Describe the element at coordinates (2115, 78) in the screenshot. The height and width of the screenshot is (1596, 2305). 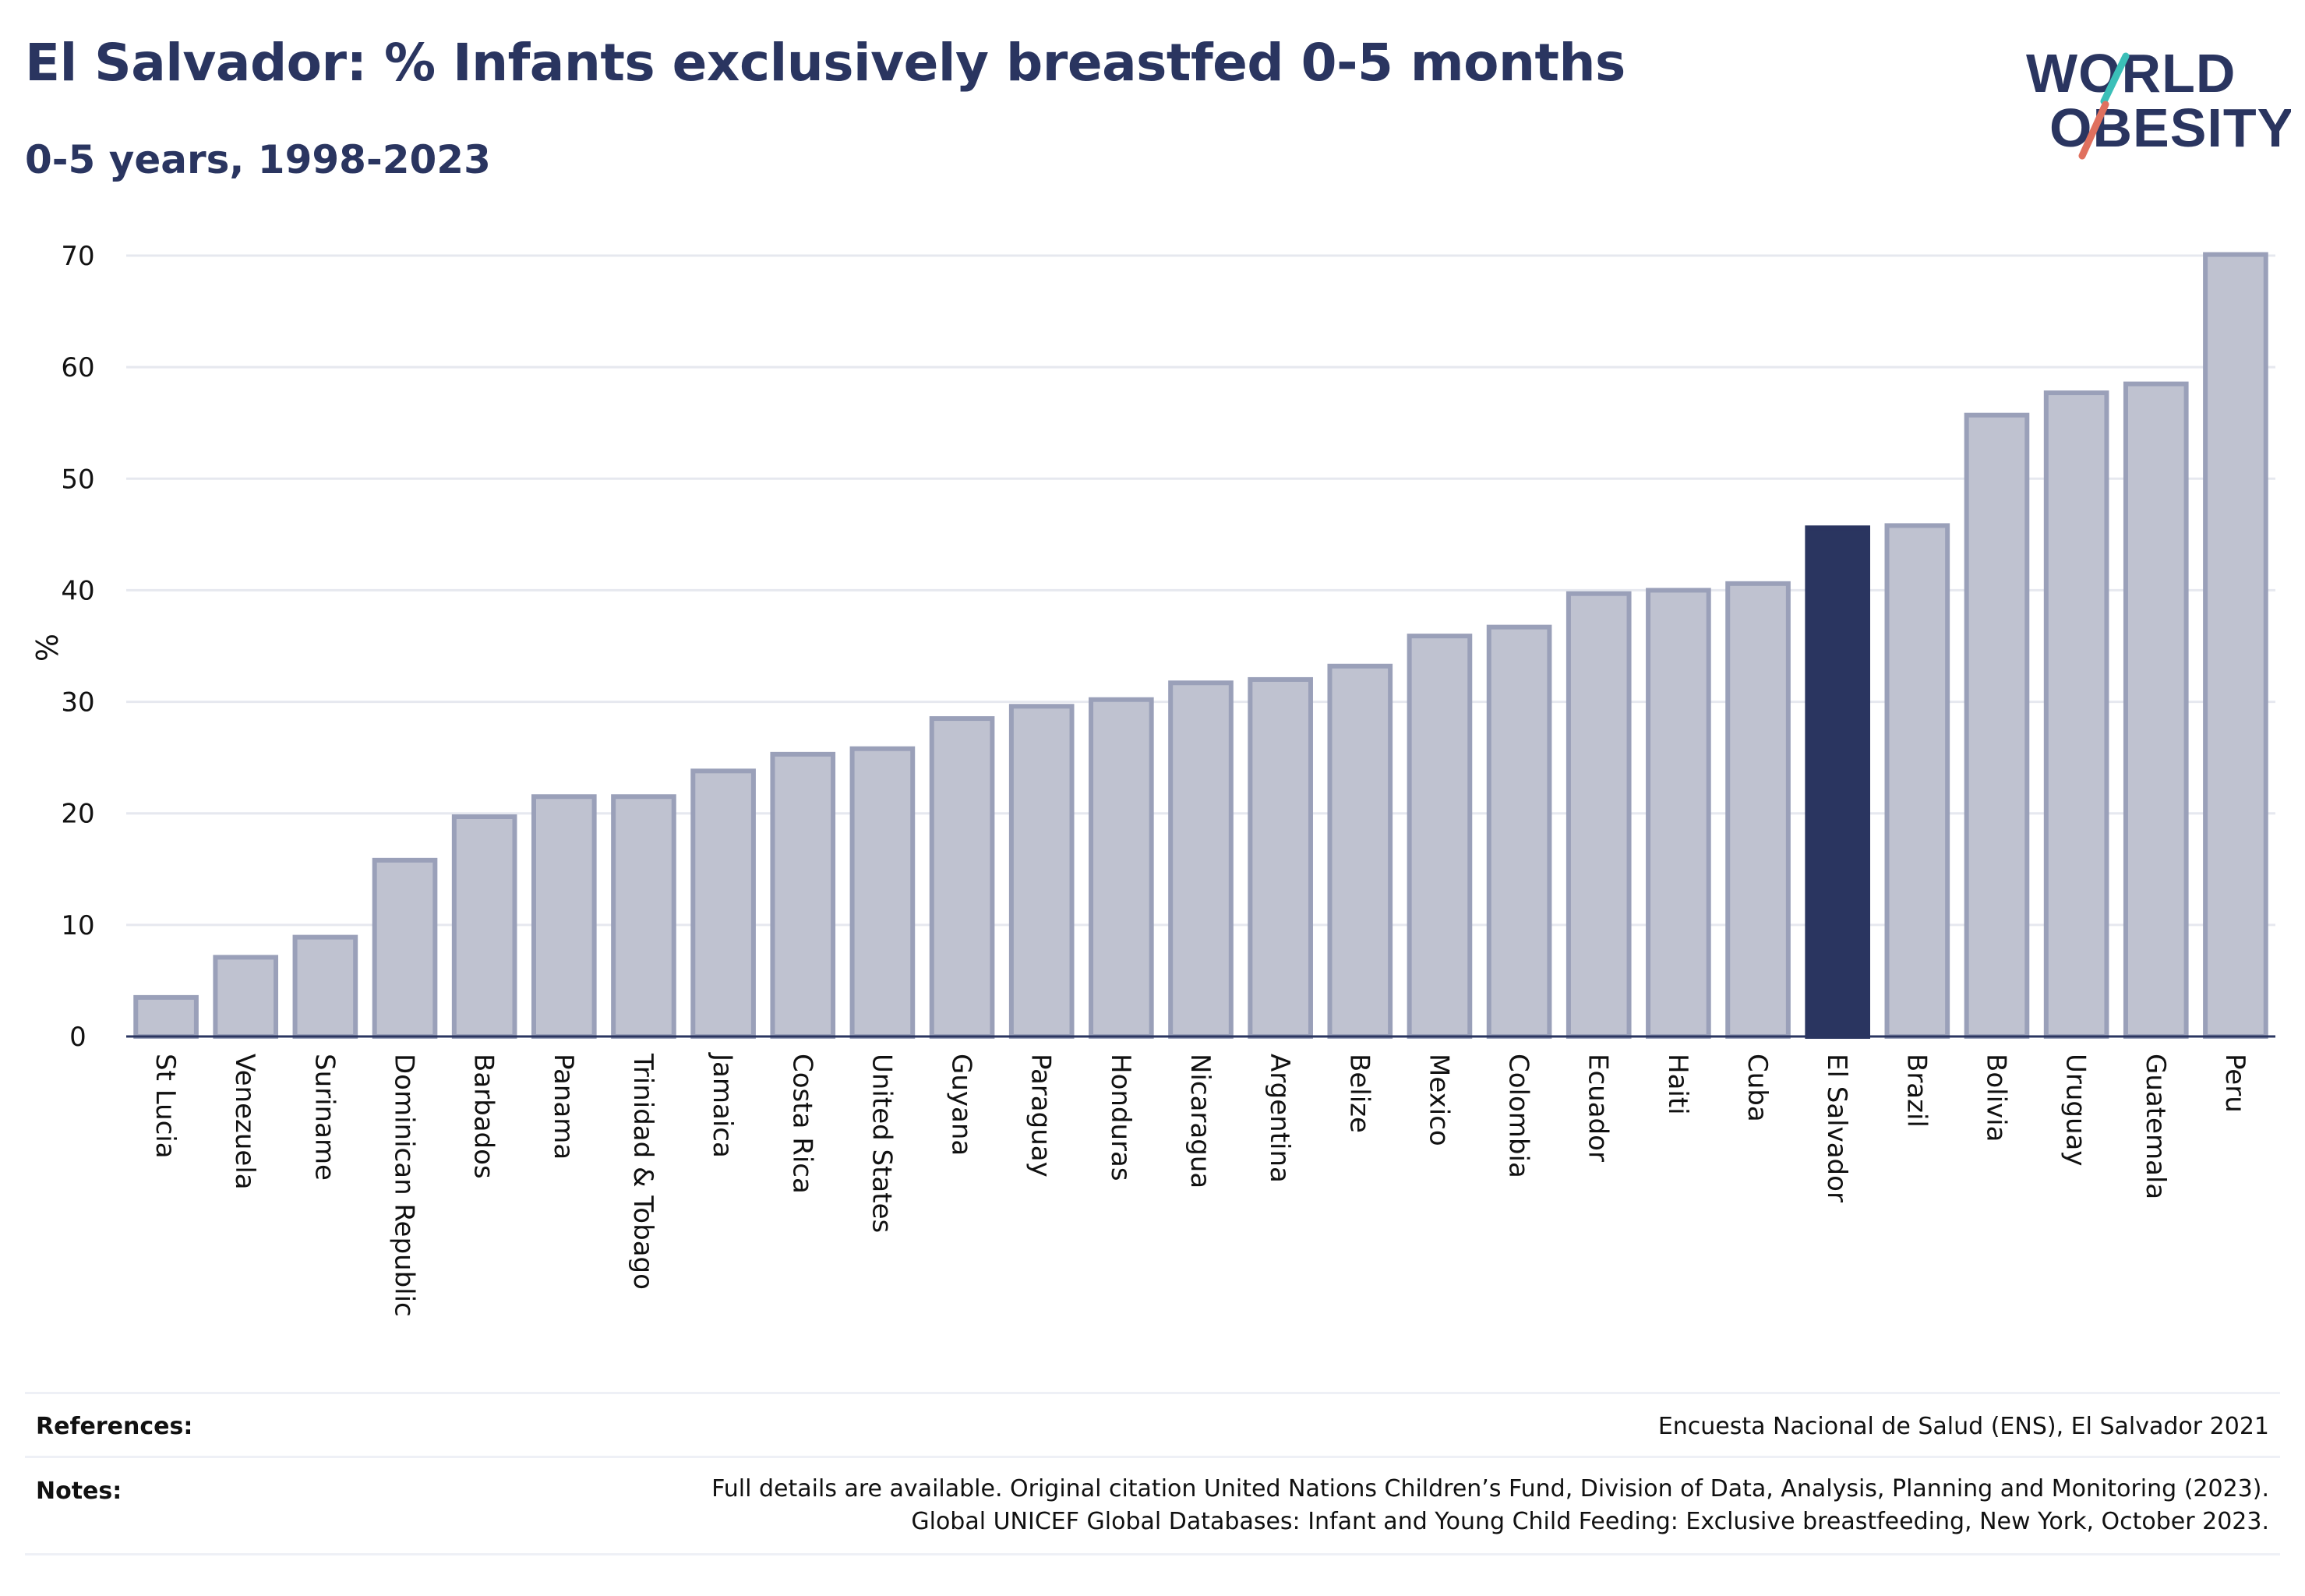
I see `logo-slash-teal` at that location.